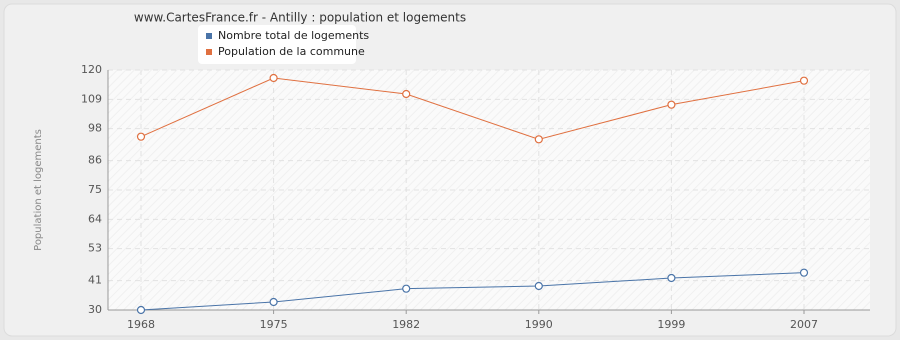  What do you see at coordinates (291, 51) in the screenshot?
I see `legend-label: Population de la commune` at bounding box center [291, 51].